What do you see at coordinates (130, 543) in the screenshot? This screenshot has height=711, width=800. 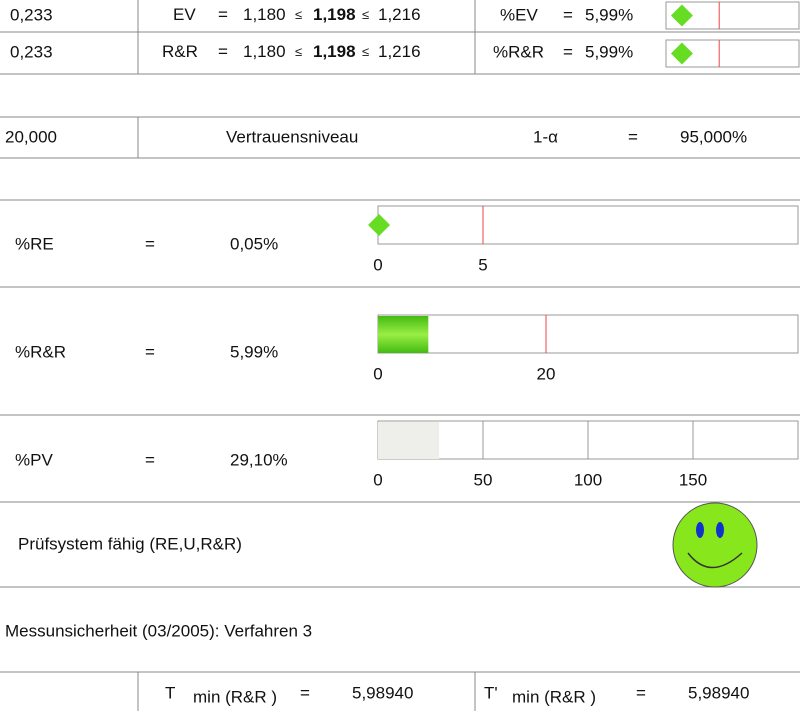 I see `verdict-text: Prüfsystem fähig (RE,U,R&R)` at bounding box center [130, 543].